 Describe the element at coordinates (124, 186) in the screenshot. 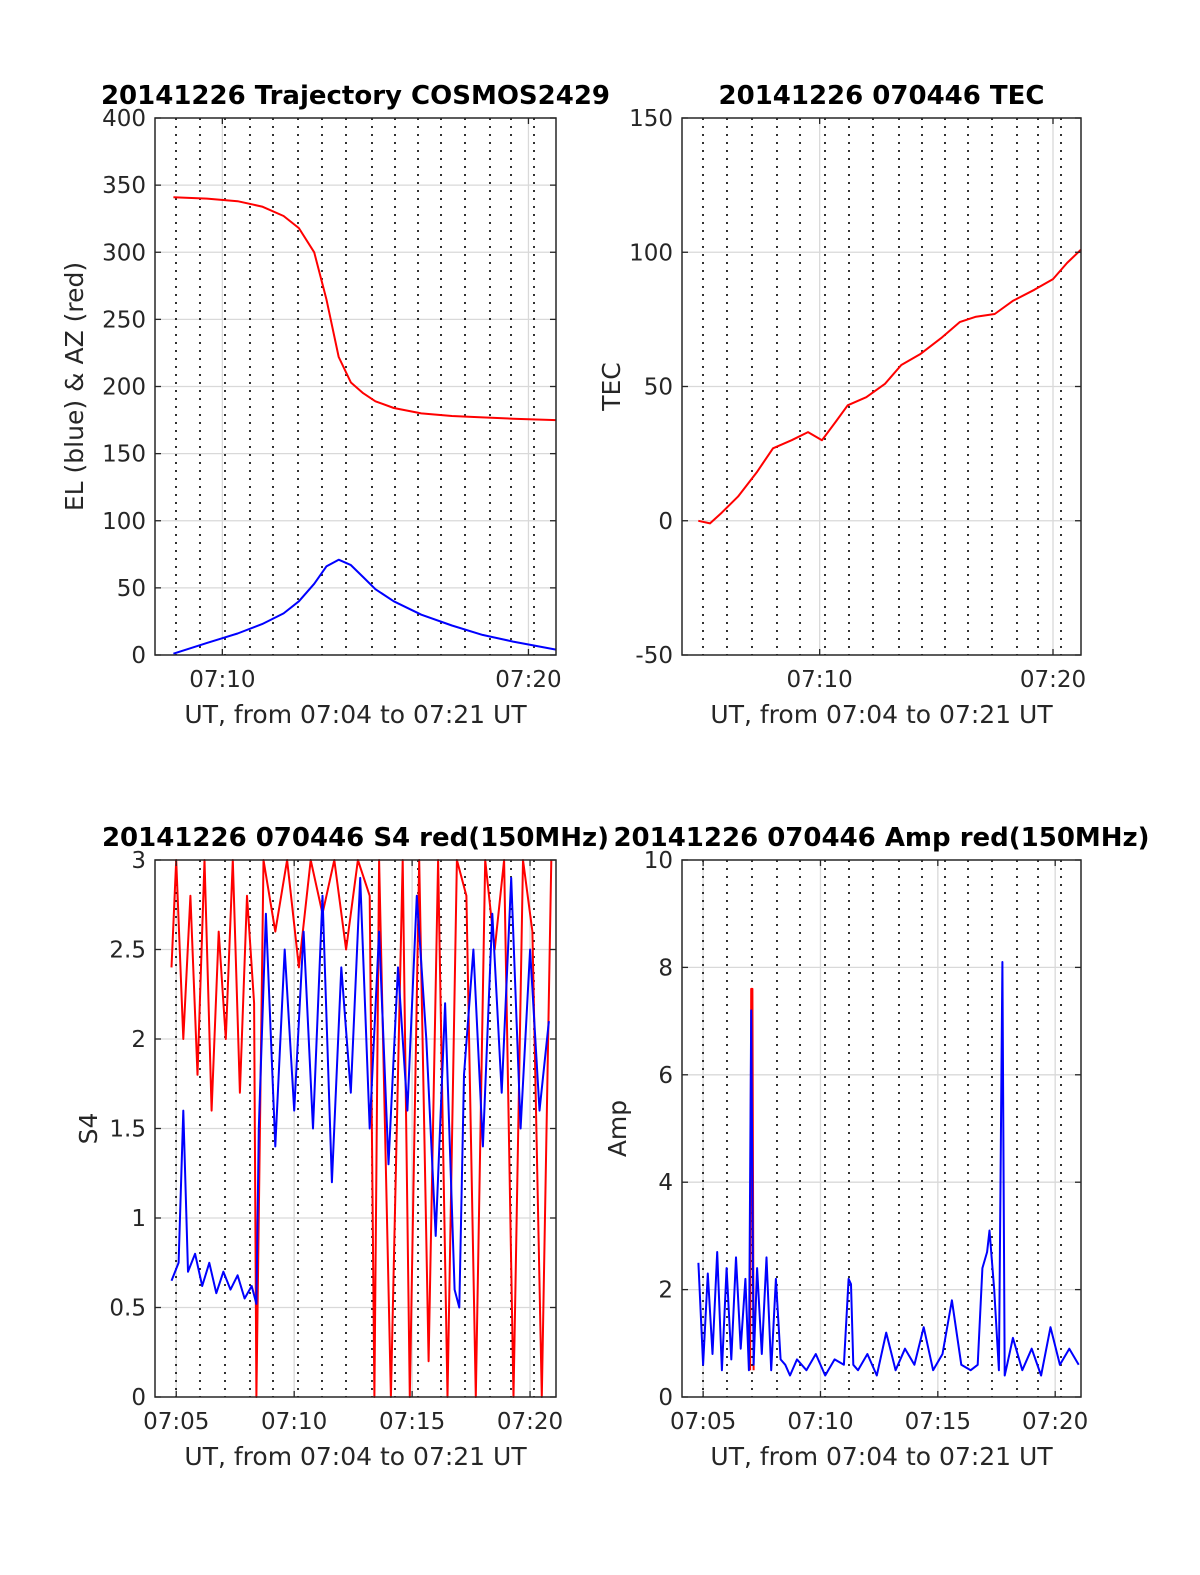

I see `ytick-label: 350` at that location.